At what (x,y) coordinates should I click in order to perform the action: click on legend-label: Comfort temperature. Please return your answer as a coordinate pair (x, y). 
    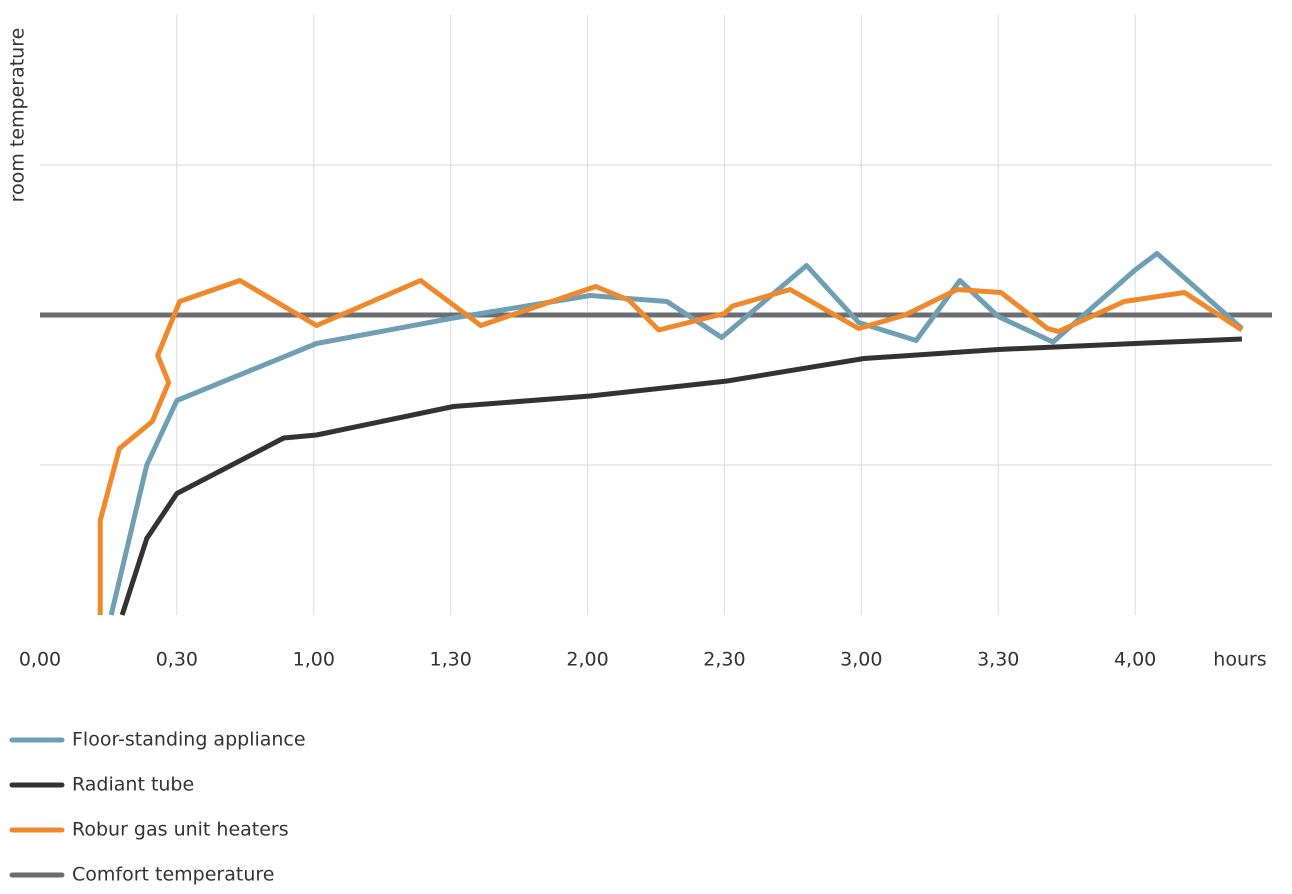
    Looking at the image, I should click on (173, 875).